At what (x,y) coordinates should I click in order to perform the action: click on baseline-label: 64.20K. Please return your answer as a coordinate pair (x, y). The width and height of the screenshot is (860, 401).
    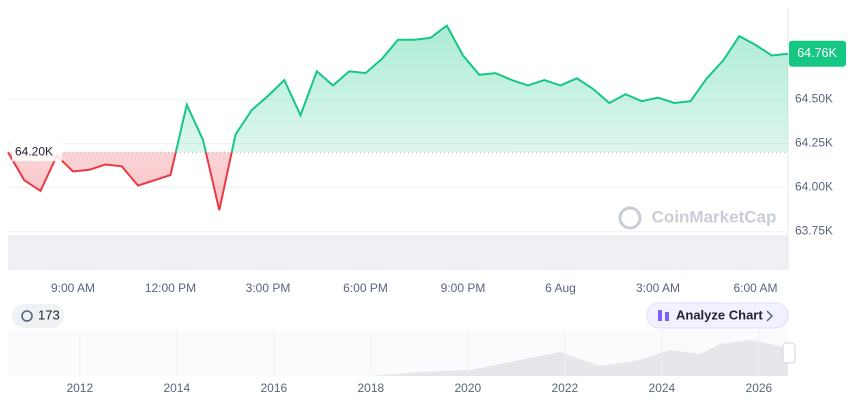
    Looking at the image, I should click on (34, 151).